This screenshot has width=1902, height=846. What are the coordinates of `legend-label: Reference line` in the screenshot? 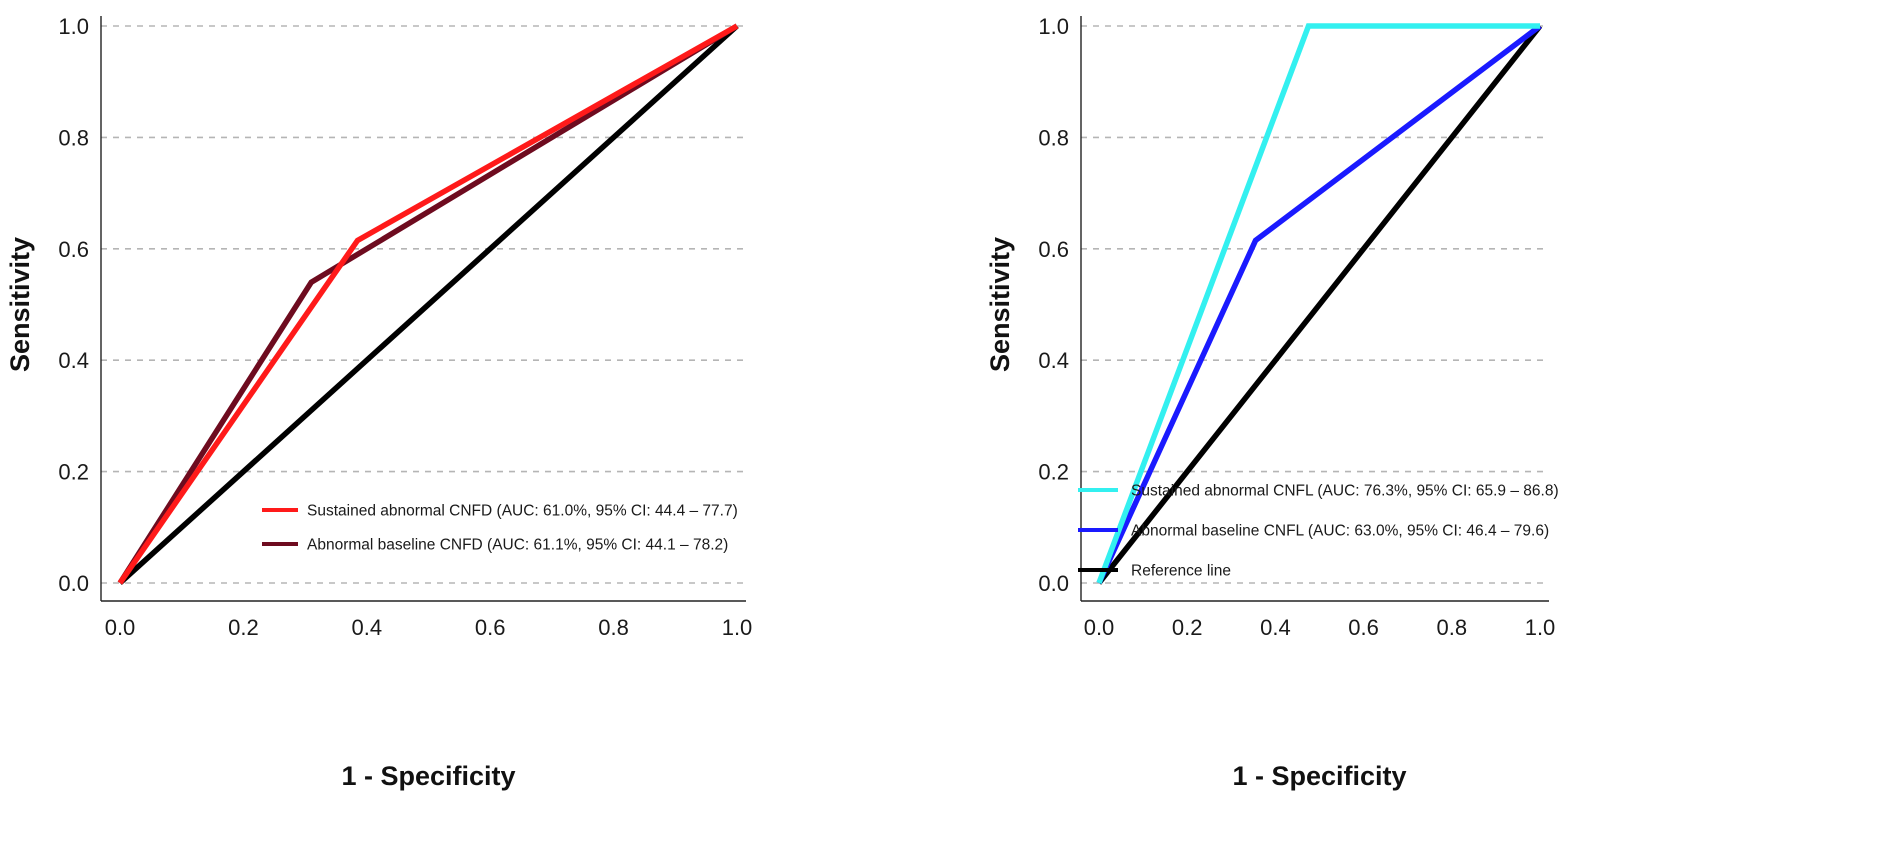 It's located at (1181, 571).